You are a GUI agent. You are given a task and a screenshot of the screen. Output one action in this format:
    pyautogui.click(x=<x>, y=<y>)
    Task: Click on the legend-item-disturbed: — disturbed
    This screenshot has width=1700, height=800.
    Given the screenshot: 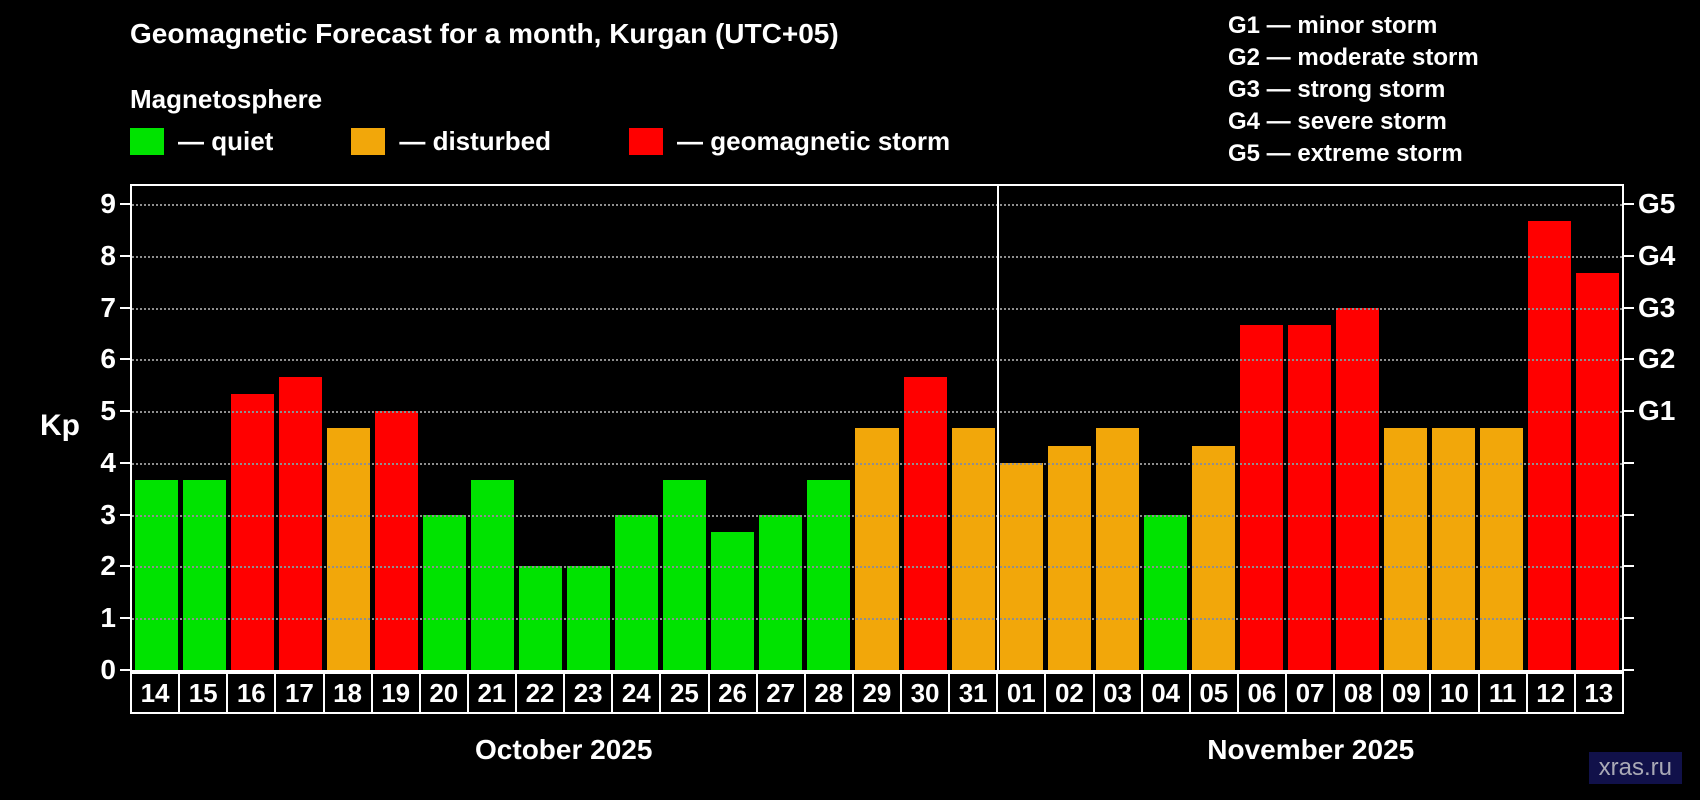 What is the action you would take?
    pyautogui.click(x=451, y=141)
    